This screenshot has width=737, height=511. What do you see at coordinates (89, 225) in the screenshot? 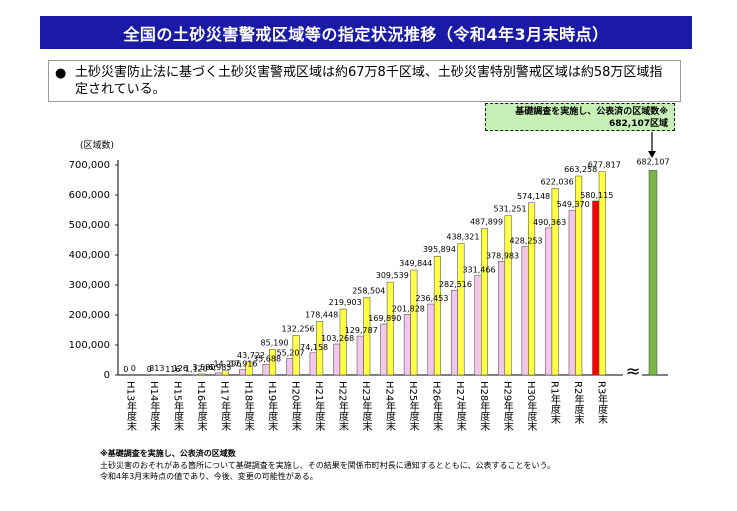
I see `y-tick-label: 500,000` at bounding box center [89, 225].